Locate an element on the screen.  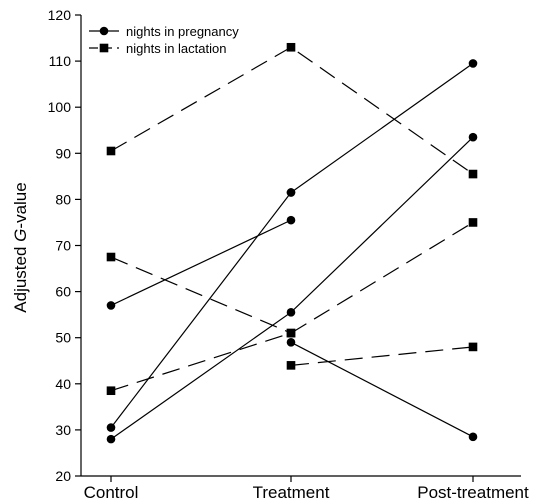
y-ticks: 20 30 40 50 60 70 80 90 100 110 120 is located at coordinates (64, 245).